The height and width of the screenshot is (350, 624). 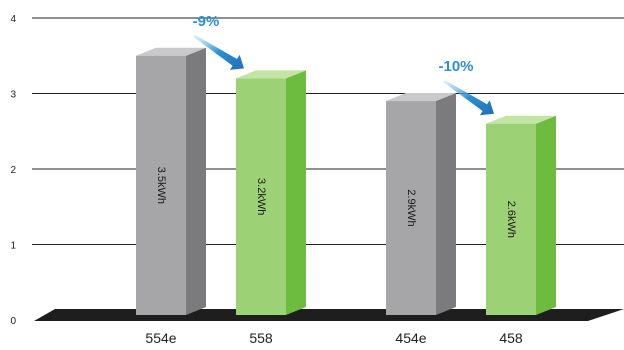 I want to click on bar-value-label: 3.2kWh, so click(x=261, y=196).